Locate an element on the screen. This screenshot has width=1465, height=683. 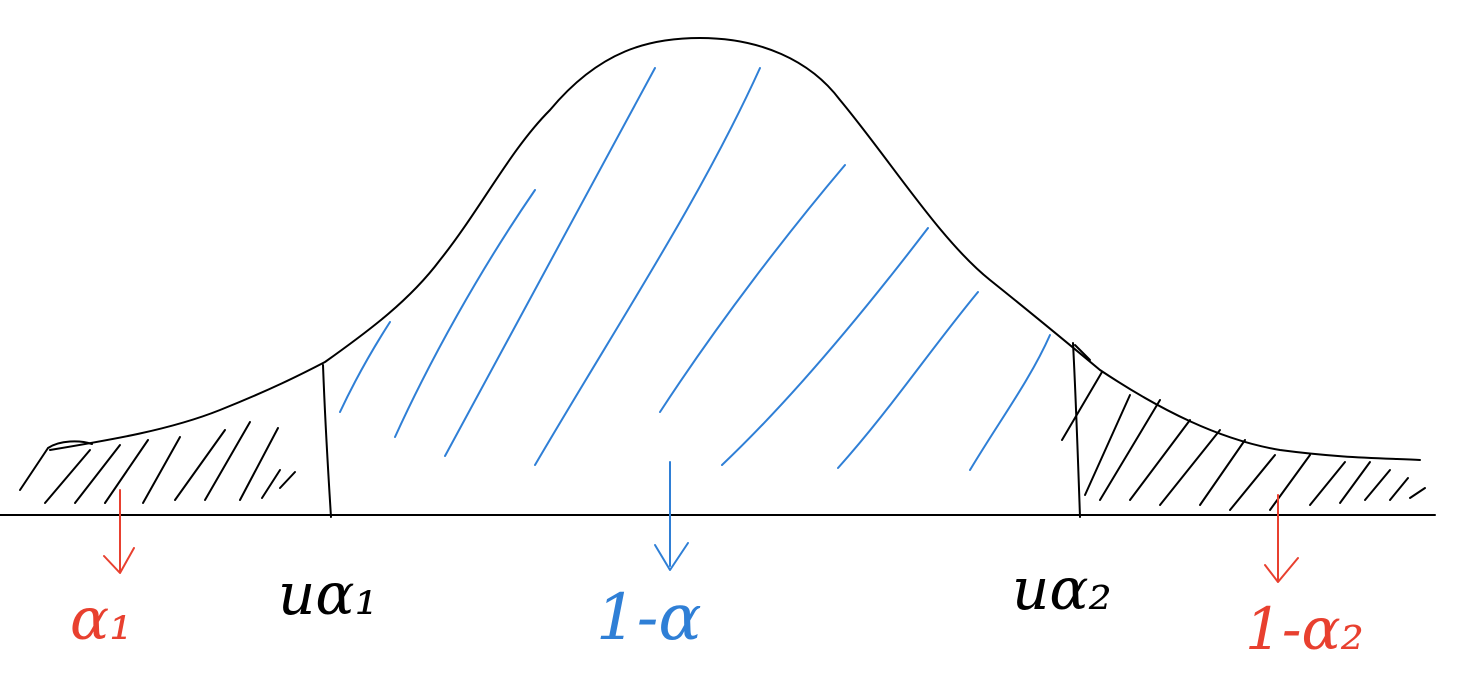
left-tail-arrow is located at coordinates (119, 531).